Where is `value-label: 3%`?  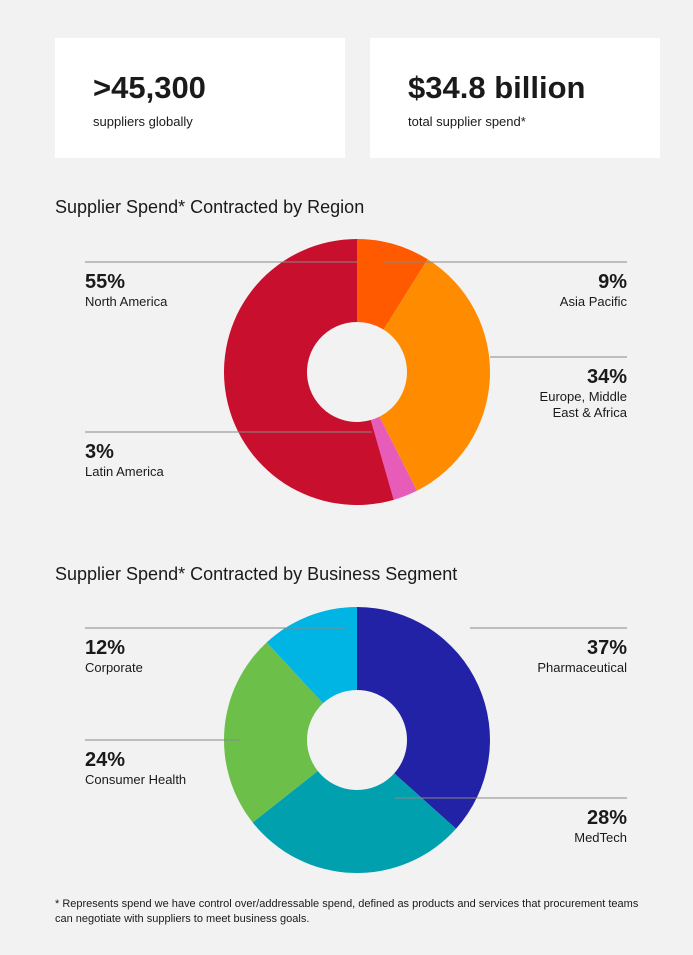
value-label: 3% is located at coordinates (99, 452).